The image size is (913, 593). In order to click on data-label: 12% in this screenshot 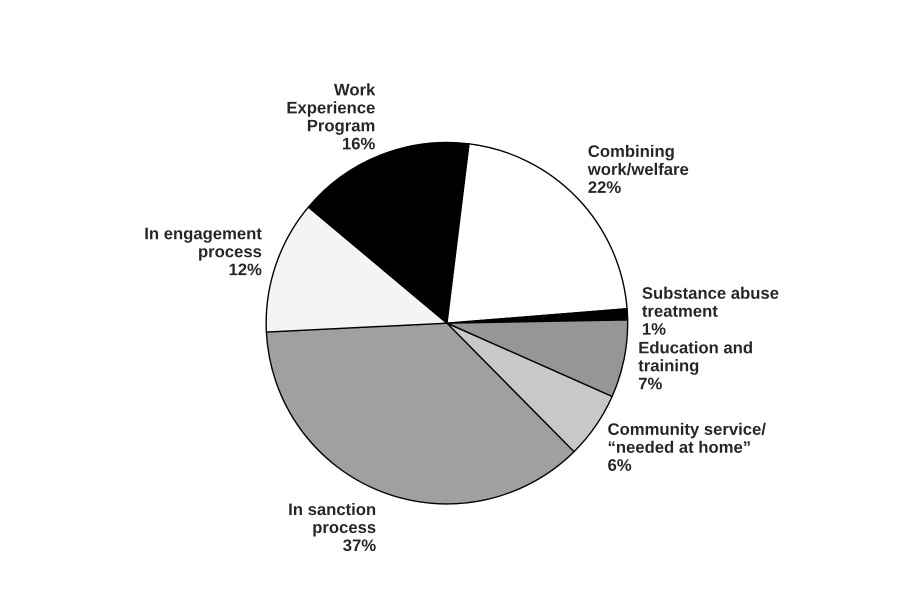, I will do `click(246, 270)`.